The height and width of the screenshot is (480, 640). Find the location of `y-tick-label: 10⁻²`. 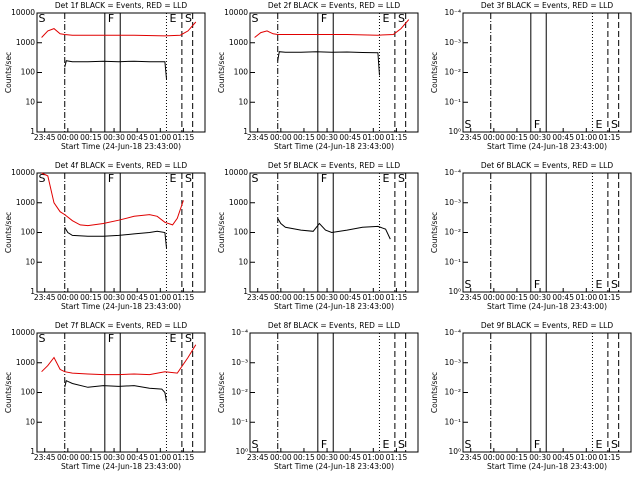

y-tick-label: 10⁻² is located at coordinates (452, 72).